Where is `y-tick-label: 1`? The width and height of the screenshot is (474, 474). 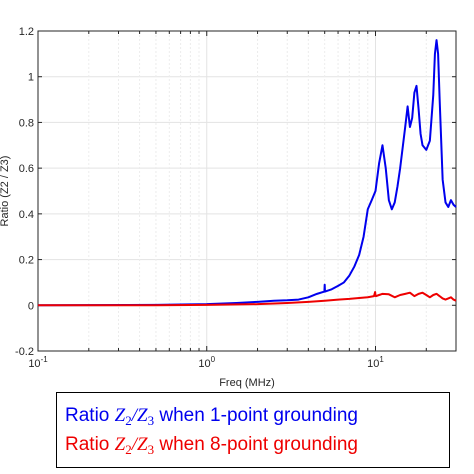 y-tick-label: 1 is located at coordinates (31, 78).